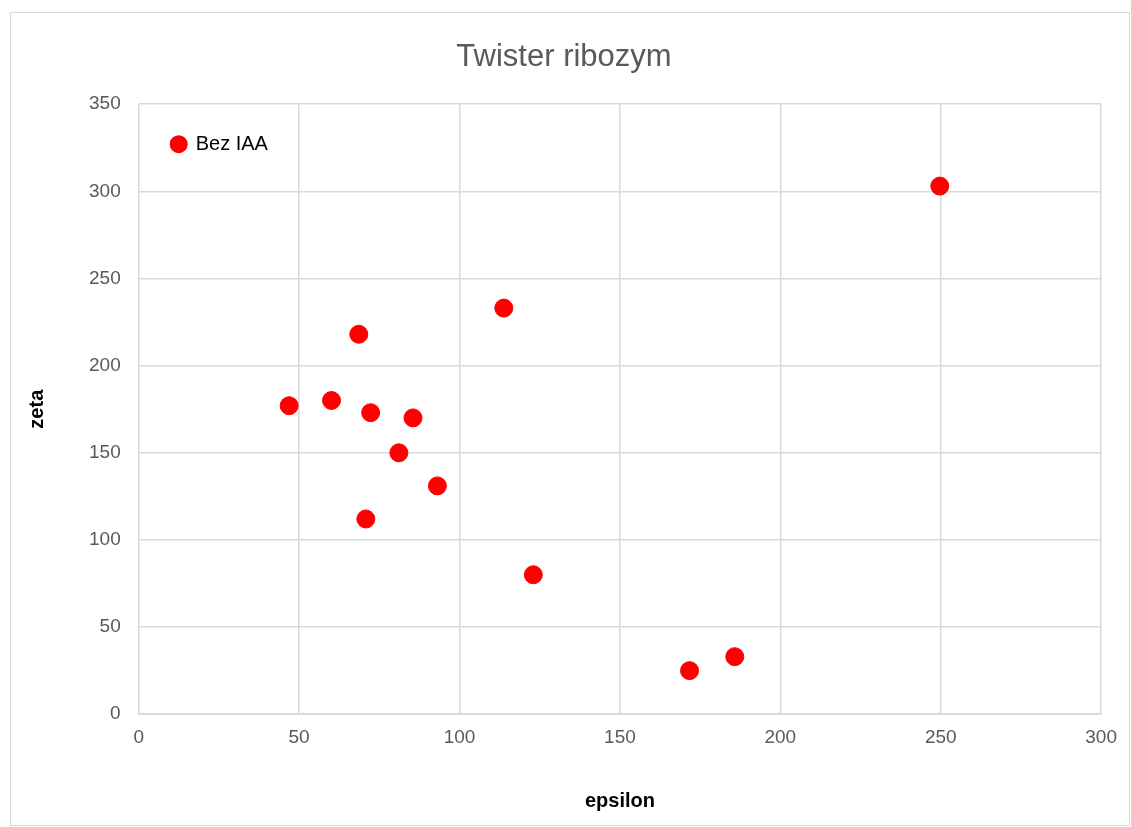 This screenshot has width=1131, height=827. Describe the element at coordinates (299, 736) in the screenshot. I see `x-tick-label: 50` at that location.